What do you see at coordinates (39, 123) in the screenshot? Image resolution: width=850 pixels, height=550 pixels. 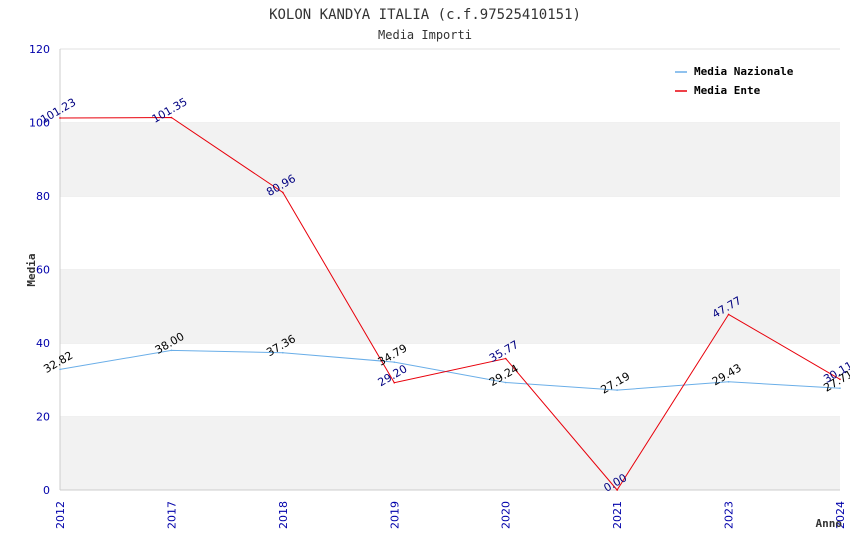 I see `y-tick-label: 100` at bounding box center [39, 123].